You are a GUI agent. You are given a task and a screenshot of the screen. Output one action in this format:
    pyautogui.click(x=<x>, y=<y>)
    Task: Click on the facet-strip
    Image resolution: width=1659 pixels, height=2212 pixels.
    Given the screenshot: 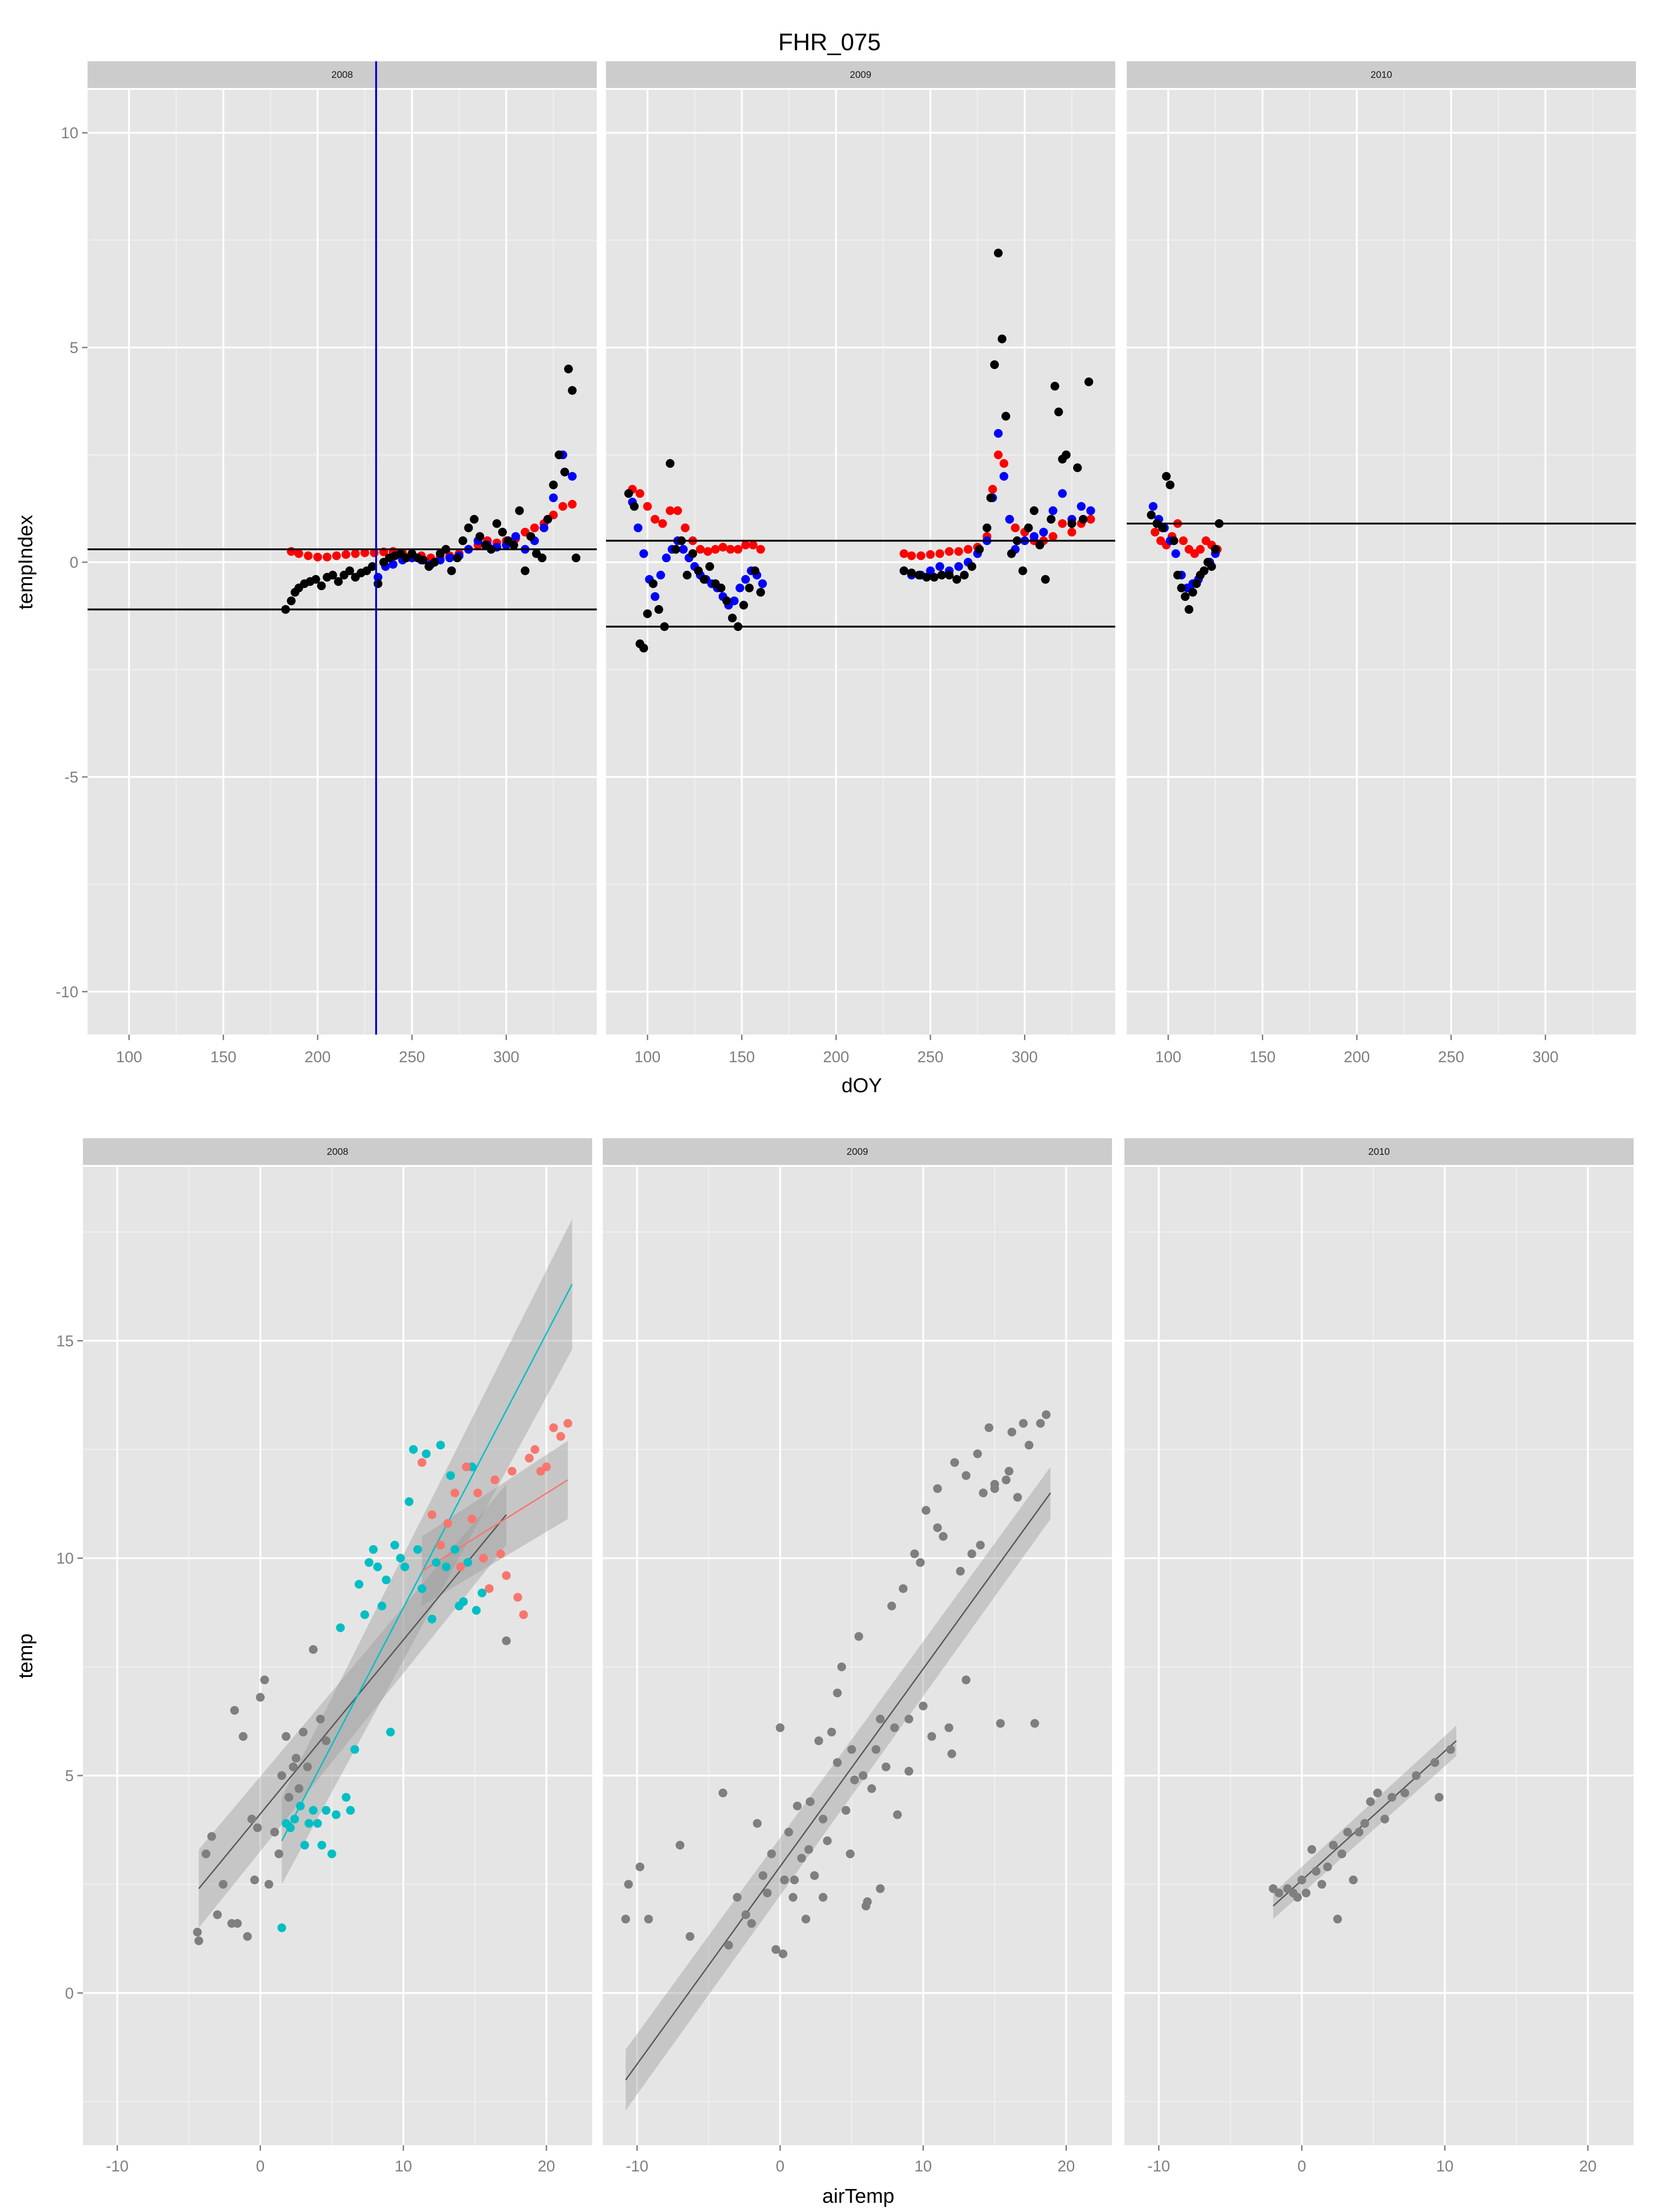 What is the action you would take?
    pyautogui.click(x=1381, y=74)
    